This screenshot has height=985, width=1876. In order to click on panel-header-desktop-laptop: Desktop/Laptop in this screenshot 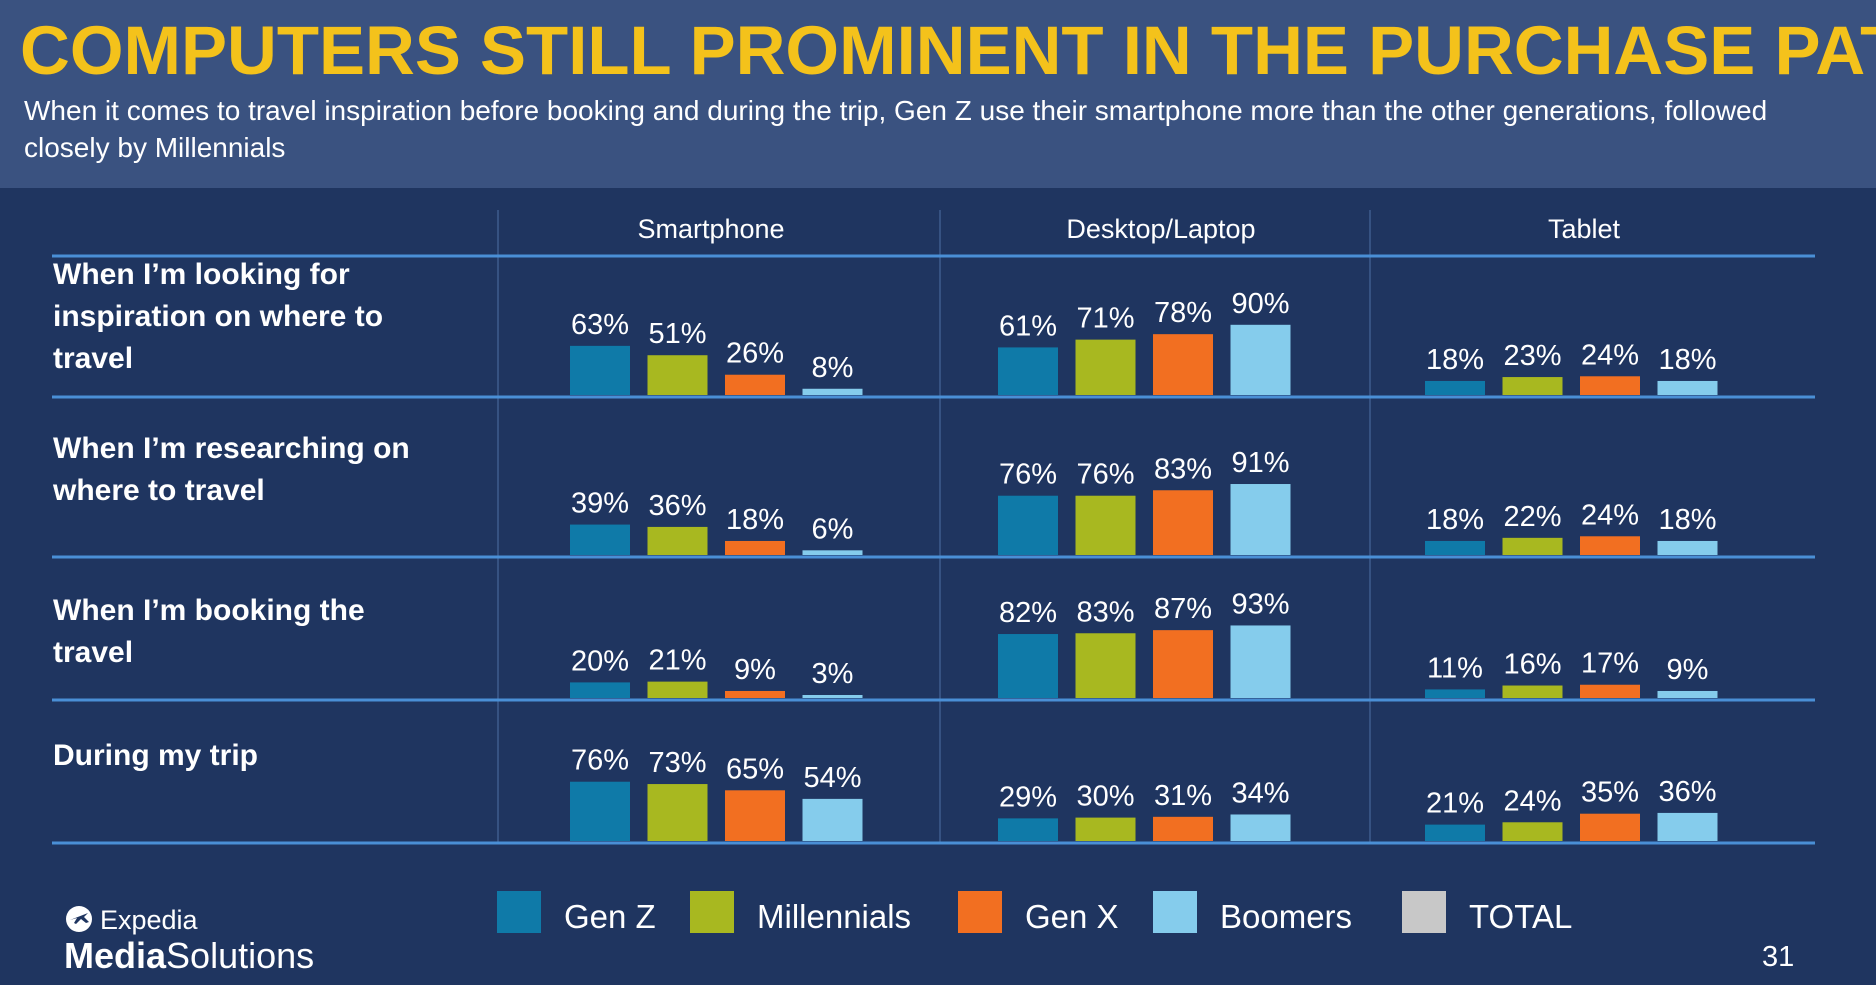, I will do `click(1160, 229)`.